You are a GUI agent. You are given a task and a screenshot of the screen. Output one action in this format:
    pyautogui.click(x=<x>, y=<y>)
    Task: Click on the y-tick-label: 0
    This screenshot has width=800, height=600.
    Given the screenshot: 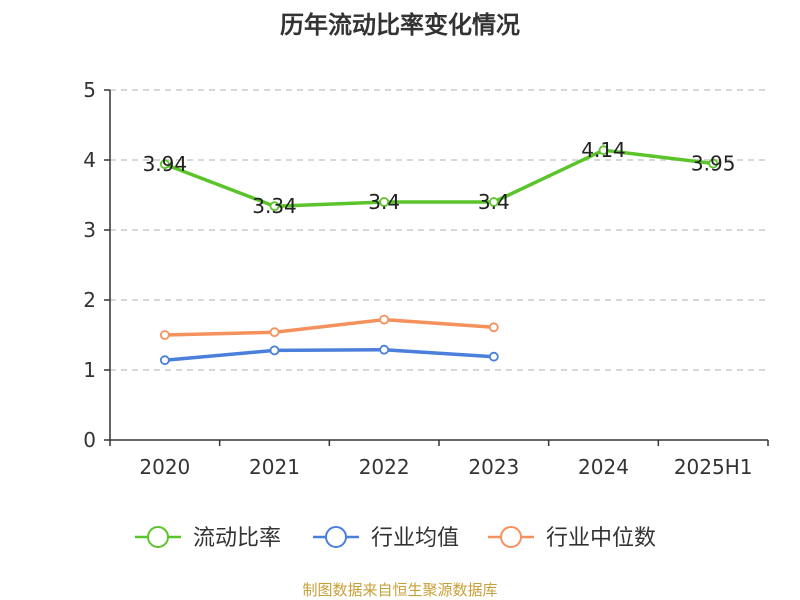 What is the action you would take?
    pyautogui.click(x=89, y=440)
    